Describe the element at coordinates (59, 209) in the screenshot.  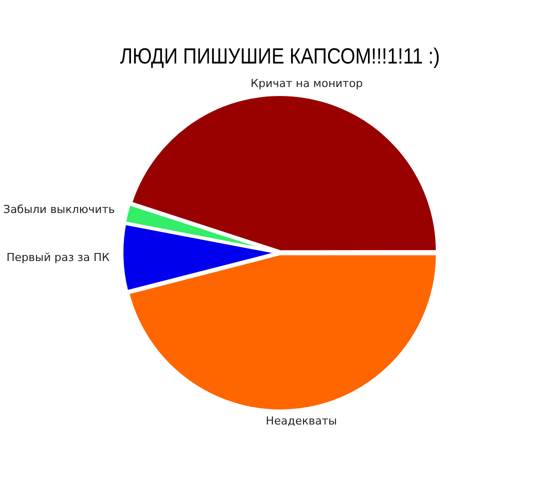
I see `slice-label: Забыли выключить` at that location.